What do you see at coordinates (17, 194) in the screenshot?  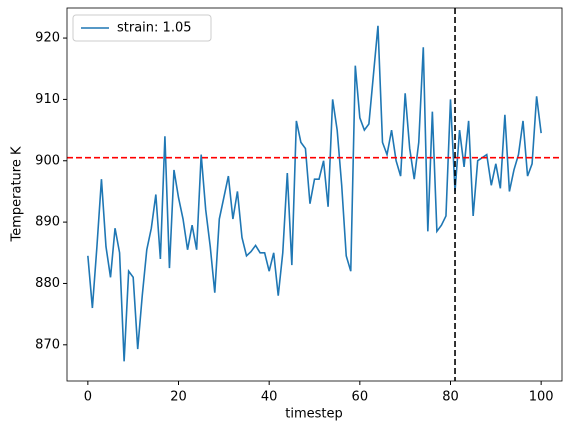 I see `y-axis-label: Temperature K` at bounding box center [17, 194].